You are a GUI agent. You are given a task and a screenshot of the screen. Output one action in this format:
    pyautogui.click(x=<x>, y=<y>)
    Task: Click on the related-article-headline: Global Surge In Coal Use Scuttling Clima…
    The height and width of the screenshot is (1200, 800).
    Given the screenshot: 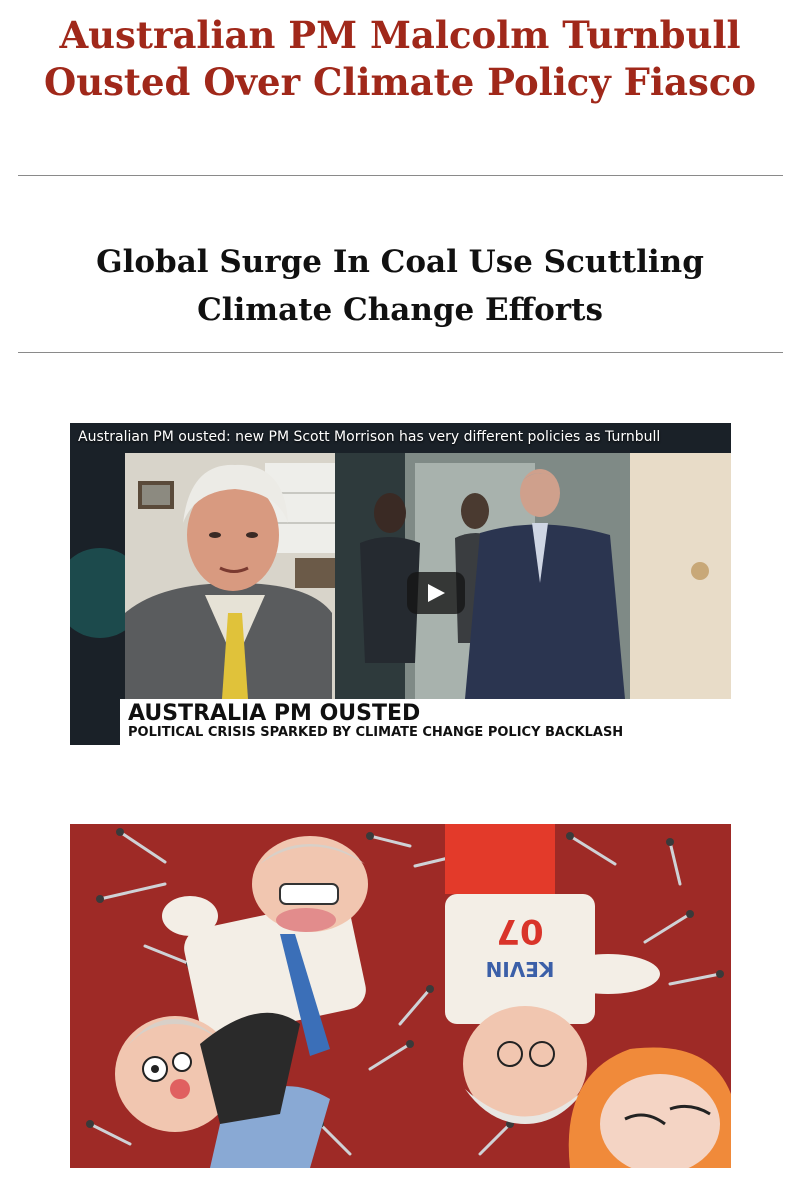 What is the action you would take?
    pyautogui.click(x=400, y=286)
    